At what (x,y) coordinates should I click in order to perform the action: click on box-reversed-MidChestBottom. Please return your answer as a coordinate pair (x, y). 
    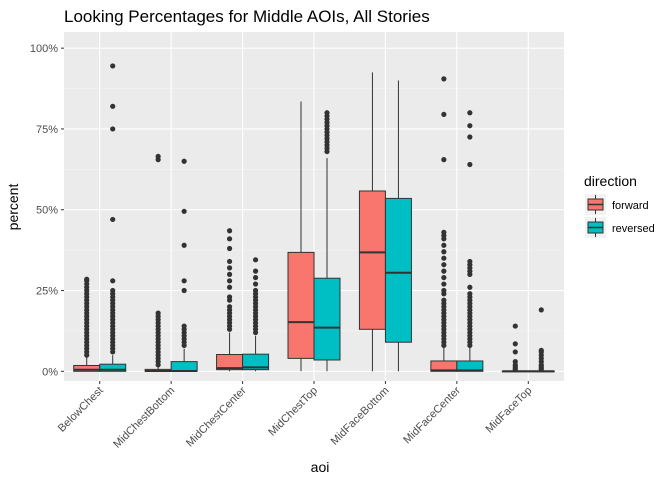
    Looking at the image, I should click on (184, 265).